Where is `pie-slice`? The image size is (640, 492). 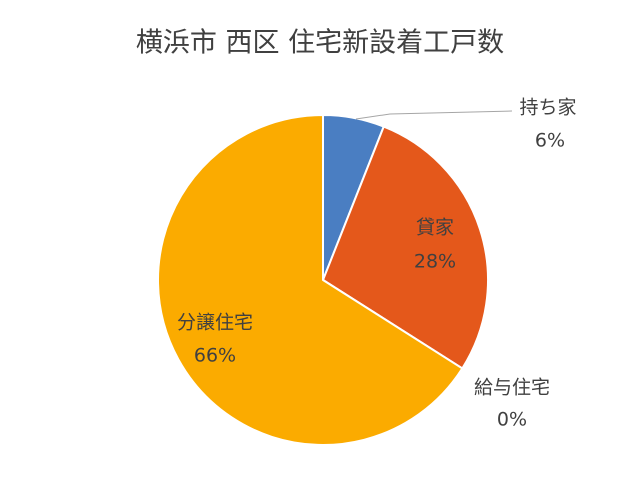
pie-slice is located at coordinates (405, 247).